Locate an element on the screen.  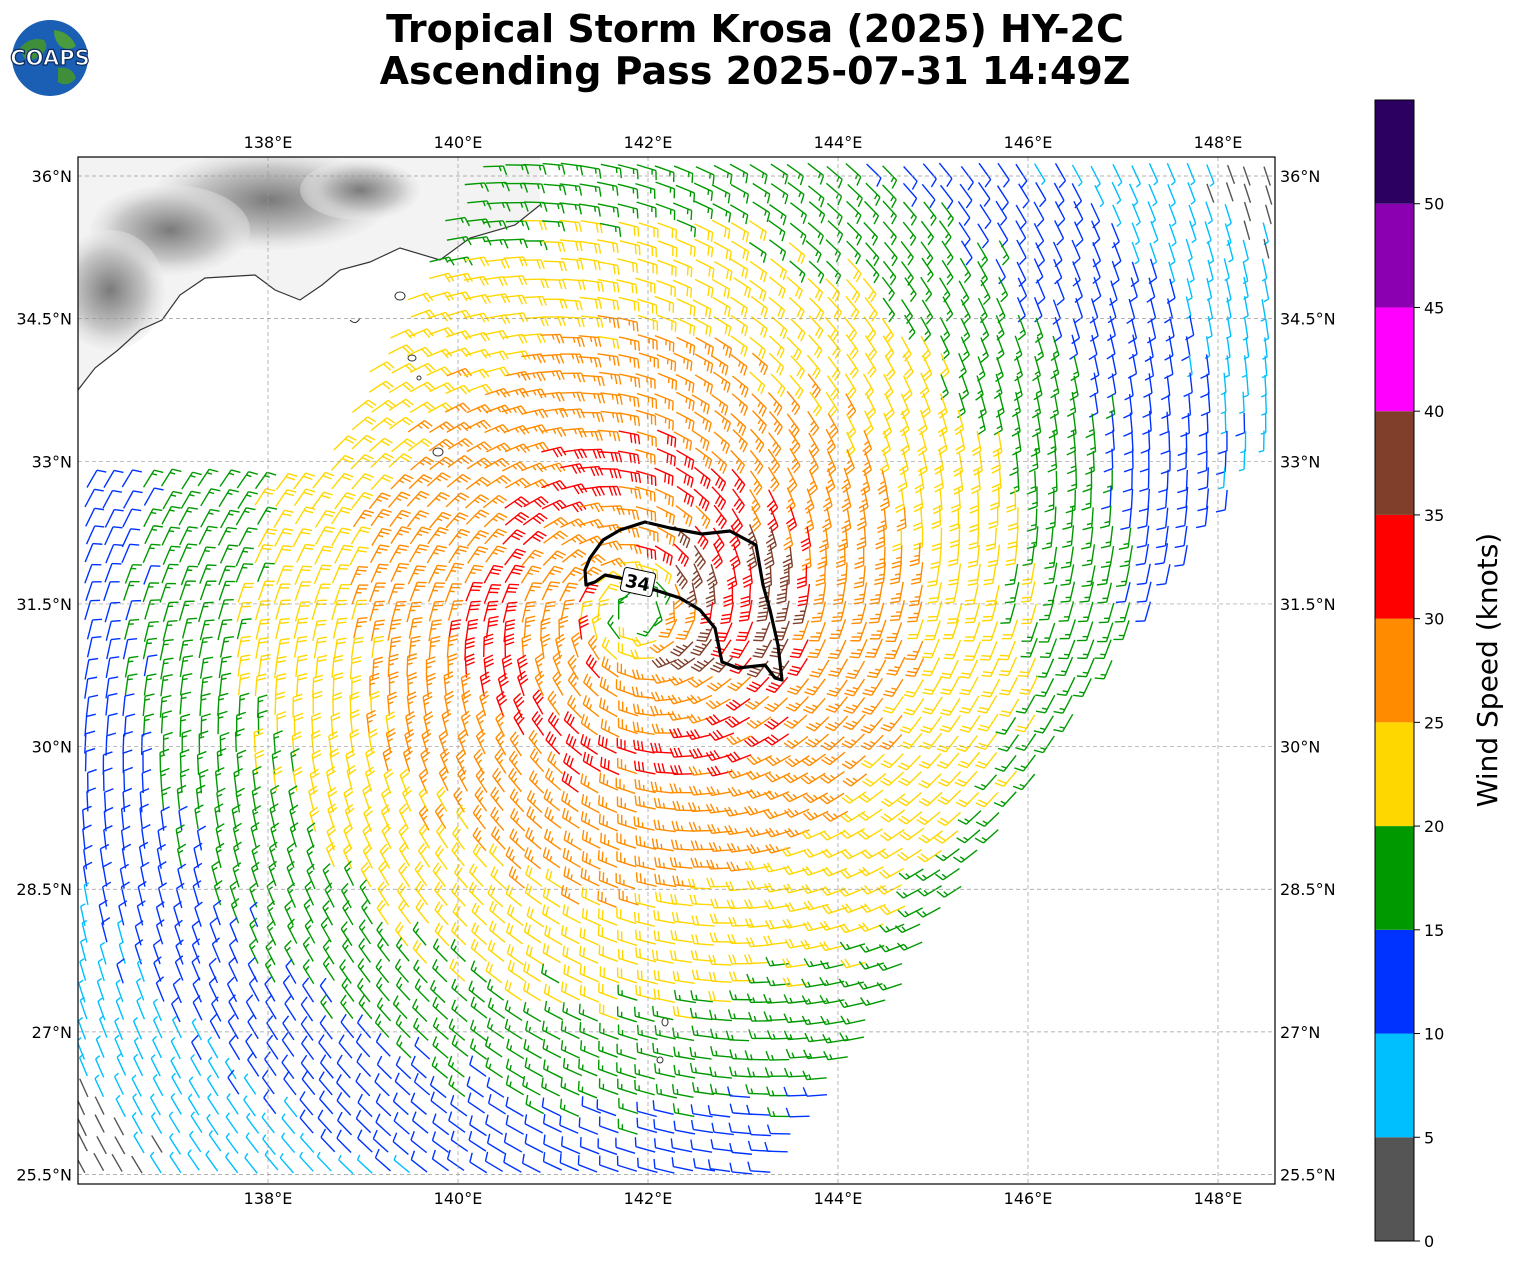
lat-tick-label: 27°N is located at coordinates (52, 1032).